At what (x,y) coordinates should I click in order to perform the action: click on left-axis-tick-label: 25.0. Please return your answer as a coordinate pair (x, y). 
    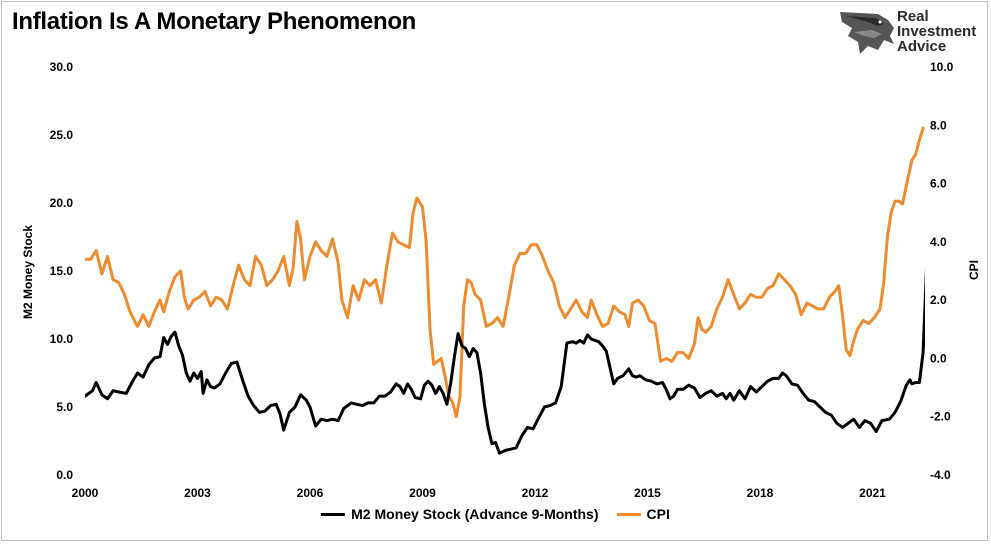
    Looking at the image, I should click on (62, 135).